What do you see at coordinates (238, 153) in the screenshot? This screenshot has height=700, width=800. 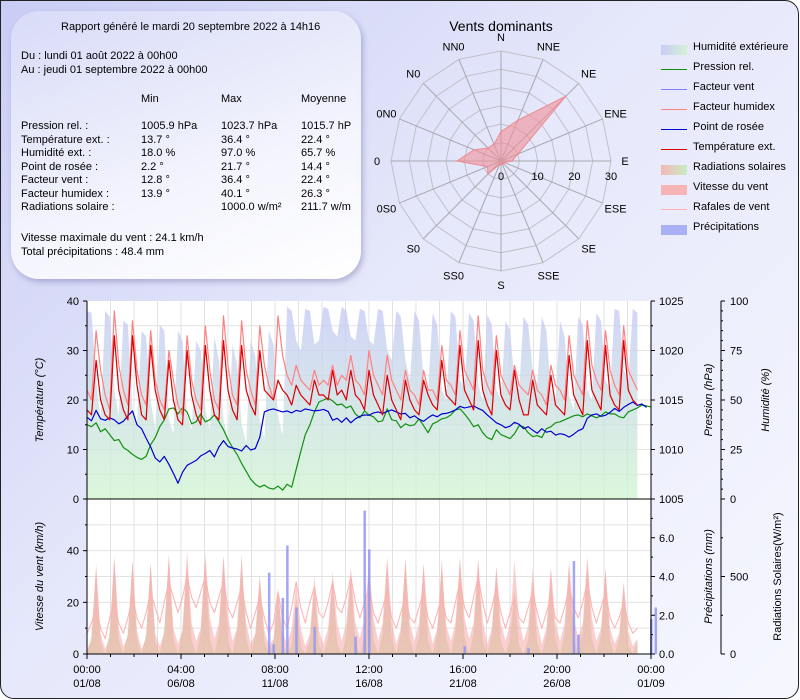 I see `stat-max: 97.0 %` at bounding box center [238, 153].